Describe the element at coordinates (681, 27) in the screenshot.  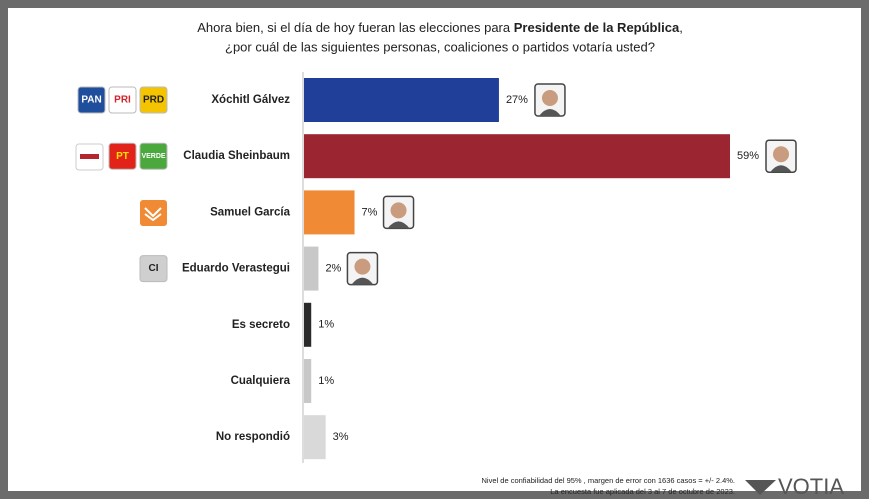
I see `title-part: ,` at that location.